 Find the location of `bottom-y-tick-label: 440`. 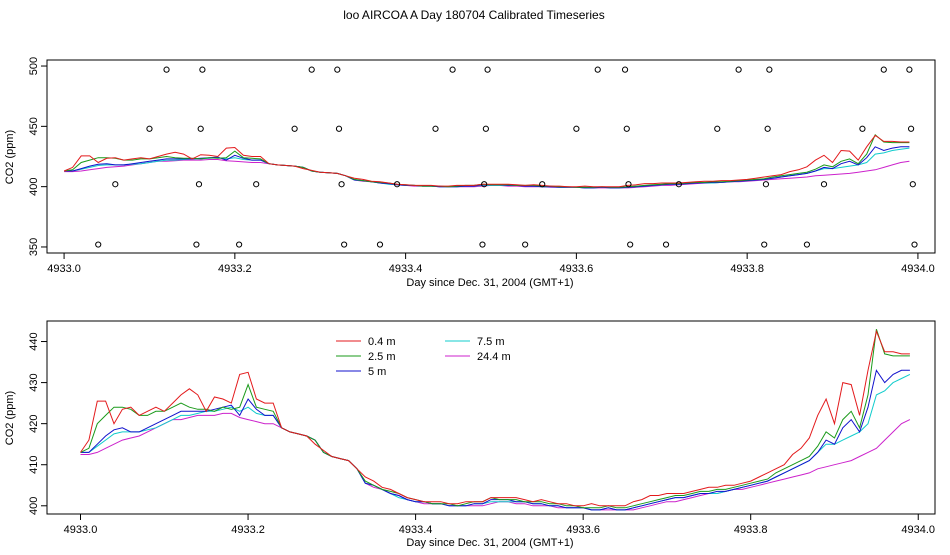

bottom-y-tick-label: 440 is located at coordinates (34, 341).